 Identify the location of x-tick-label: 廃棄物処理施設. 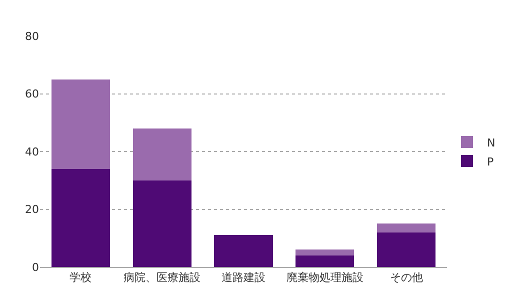
(325, 277).